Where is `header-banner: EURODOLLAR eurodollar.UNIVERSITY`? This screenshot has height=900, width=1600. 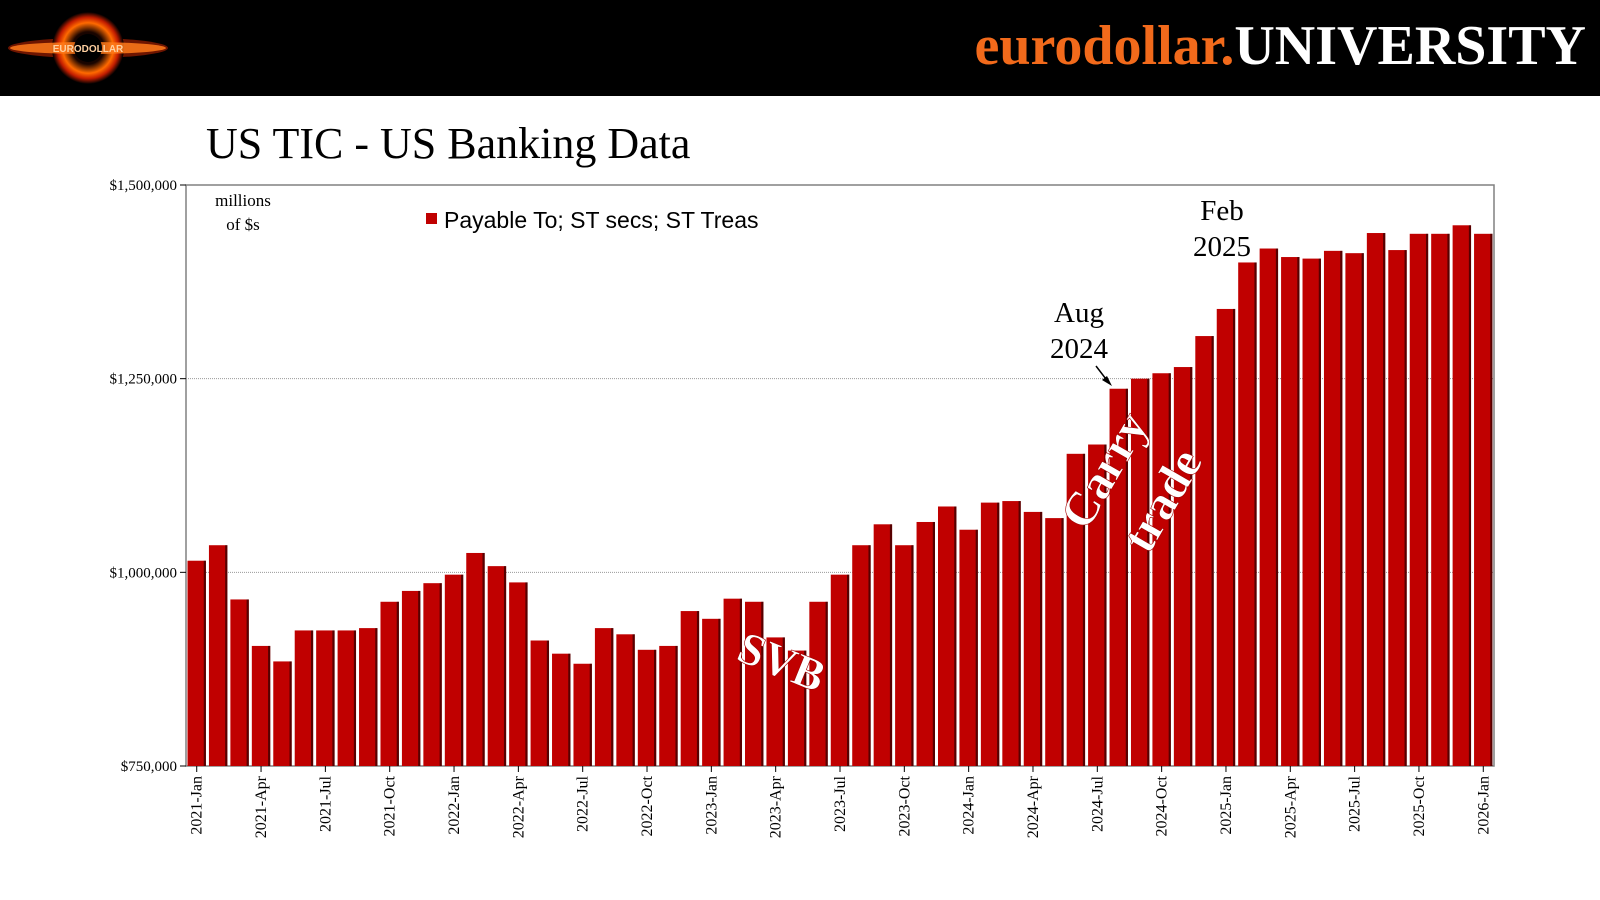
header-banner: EURODOLLAR eurodollar.UNIVERSITY is located at coordinates (800, 48).